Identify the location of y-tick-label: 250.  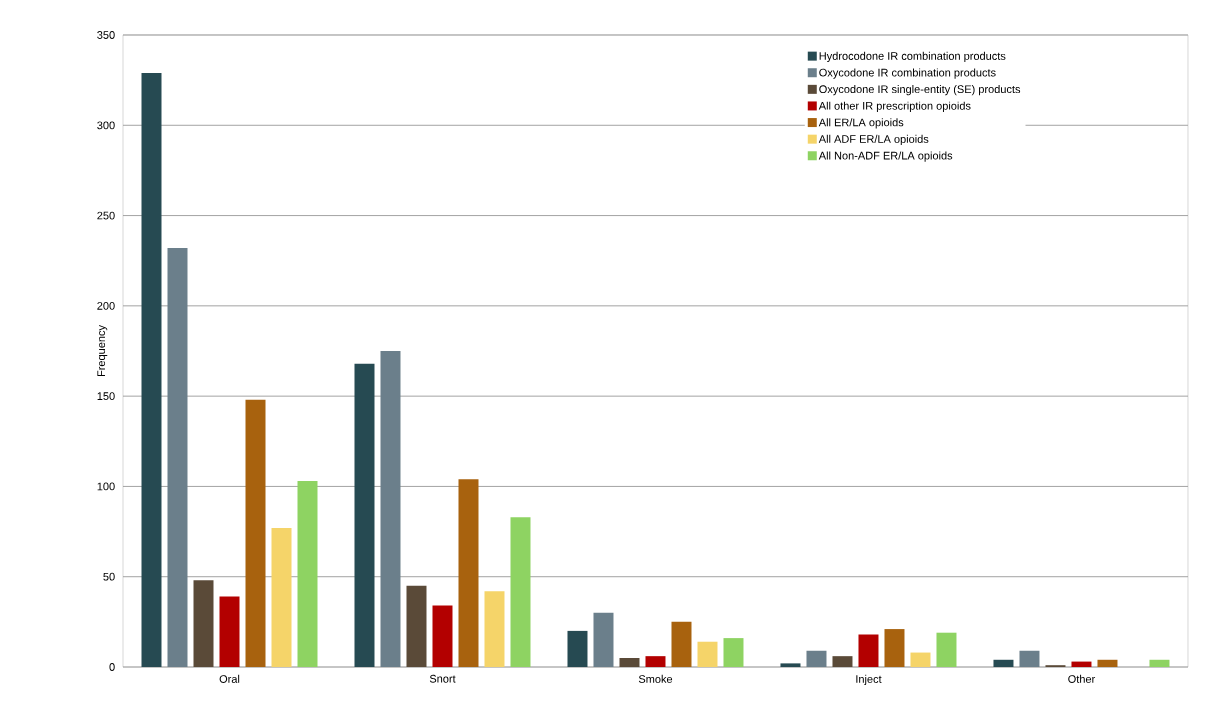
(106, 215).